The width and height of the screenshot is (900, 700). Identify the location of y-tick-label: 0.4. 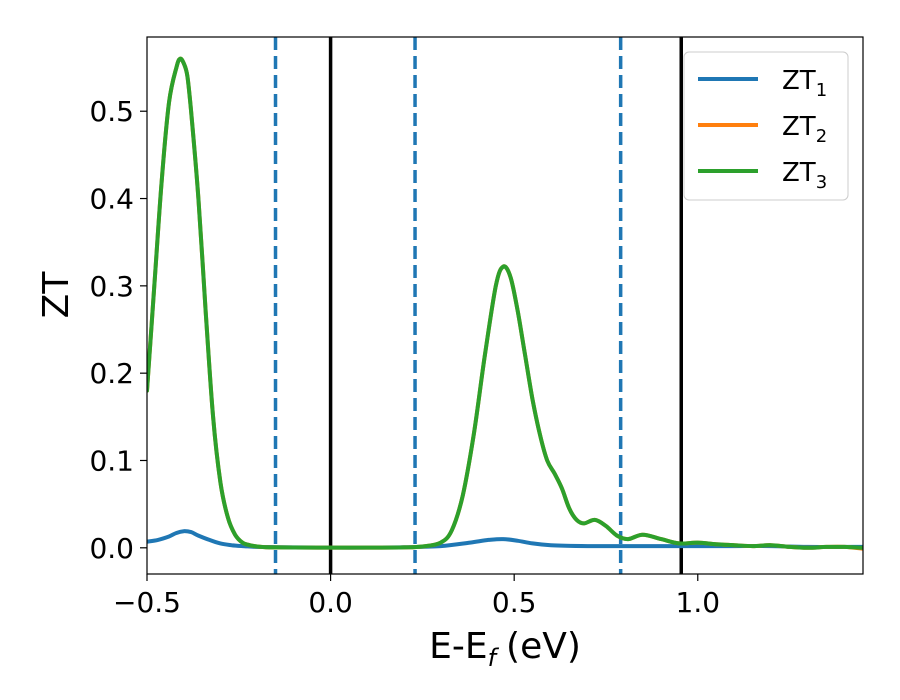
(111, 199).